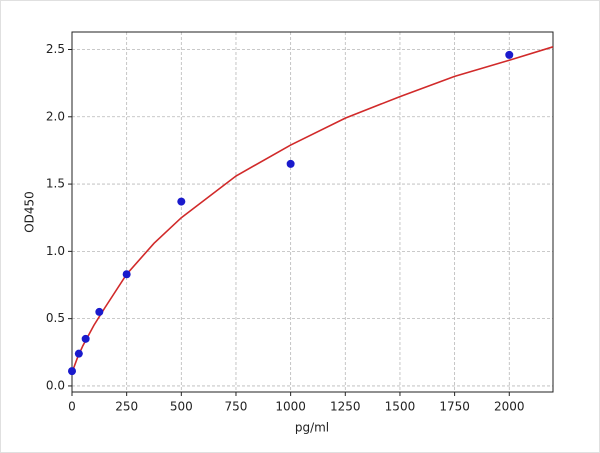  I want to click on x-axis-label: pg/ml, so click(312, 428).